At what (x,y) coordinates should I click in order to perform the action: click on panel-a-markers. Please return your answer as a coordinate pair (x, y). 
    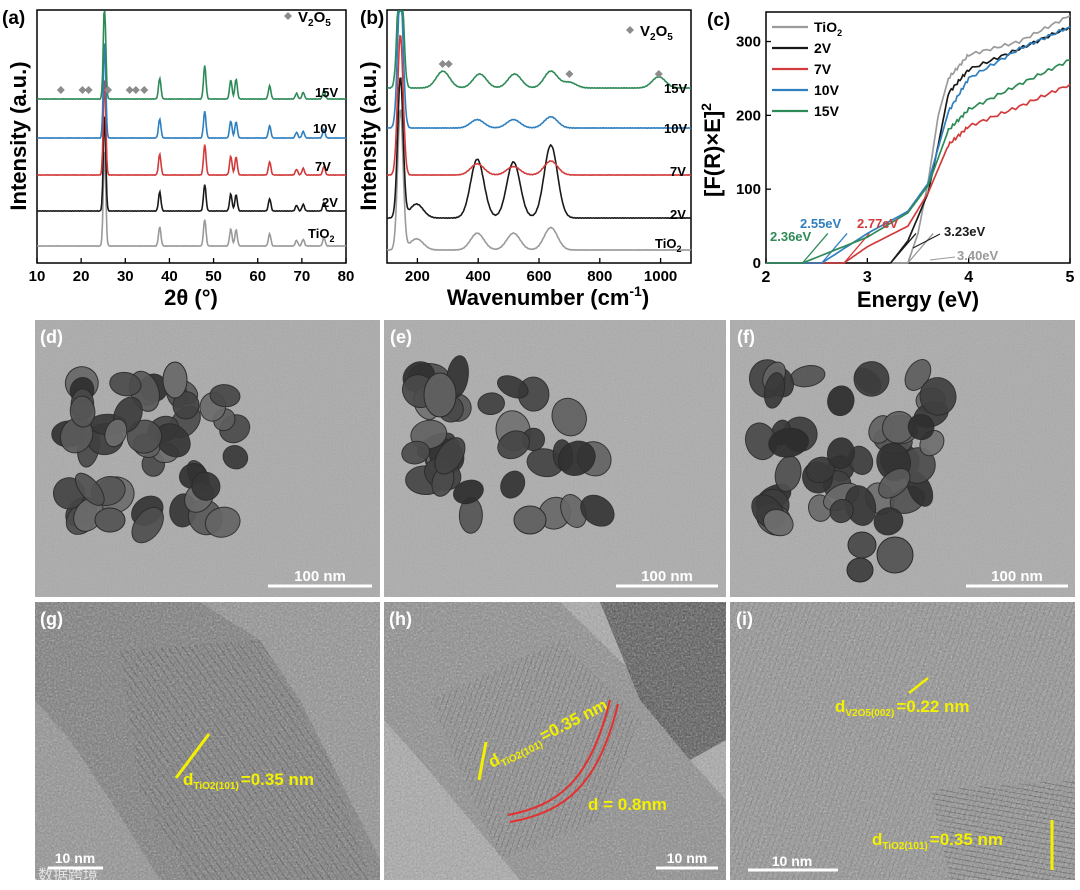
    Looking at the image, I should click on (102, 90).